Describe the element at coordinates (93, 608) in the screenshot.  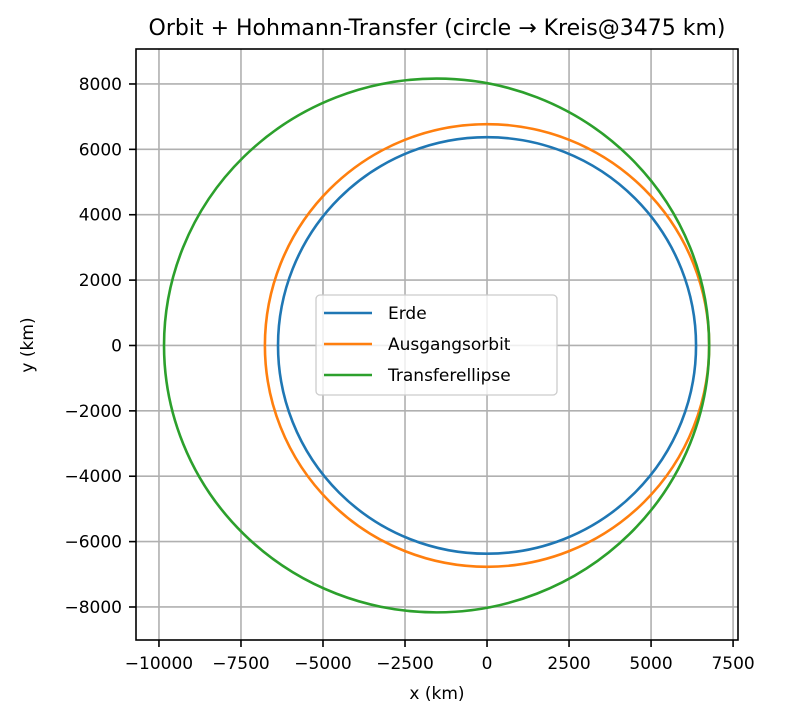
I see `y-tick-label: −8000` at that location.